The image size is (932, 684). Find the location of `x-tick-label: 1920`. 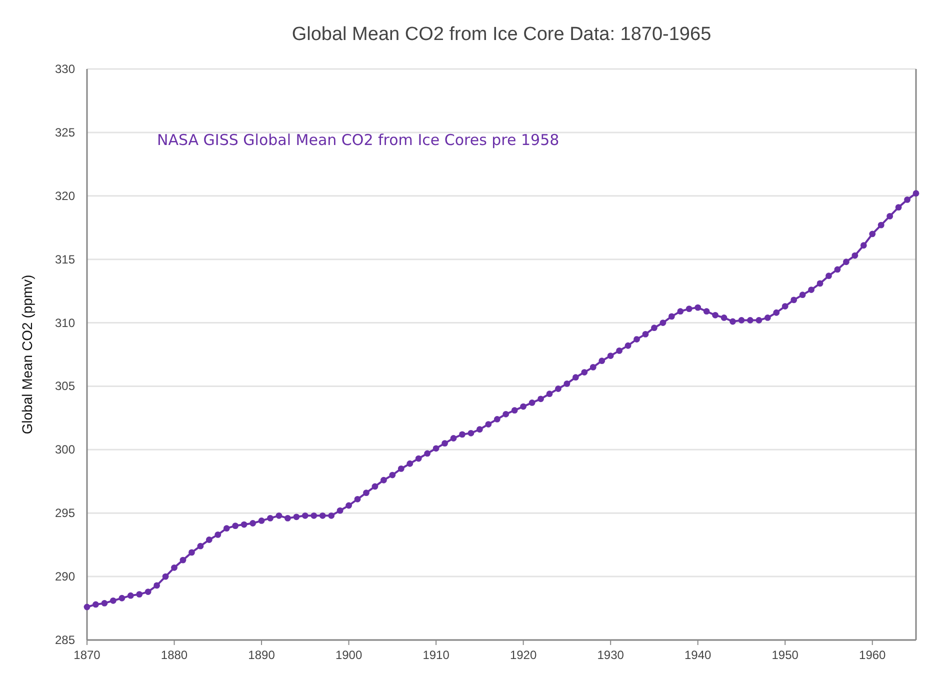

x-tick-label: 1920 is located at coordinates (523, 655).